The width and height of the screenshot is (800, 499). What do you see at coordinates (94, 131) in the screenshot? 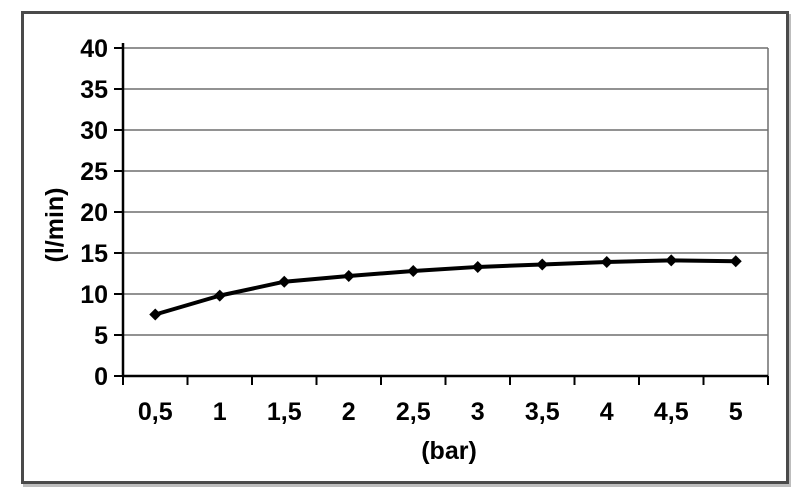
I see `y-tick-label: 30` at bounding box center [94, 131].